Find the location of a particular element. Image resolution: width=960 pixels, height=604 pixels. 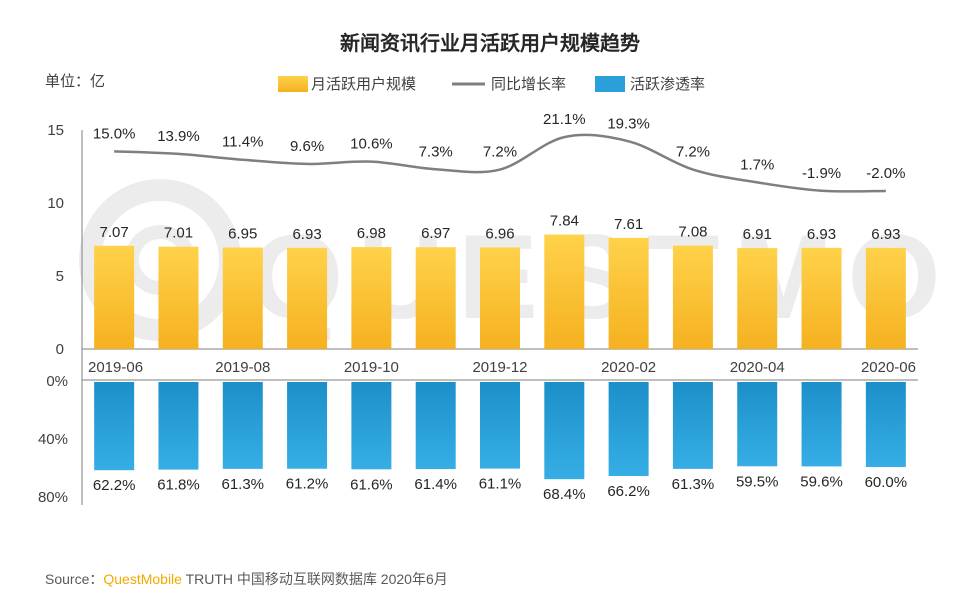

growth-label: 10.6% is located at coordinates (371, 144).